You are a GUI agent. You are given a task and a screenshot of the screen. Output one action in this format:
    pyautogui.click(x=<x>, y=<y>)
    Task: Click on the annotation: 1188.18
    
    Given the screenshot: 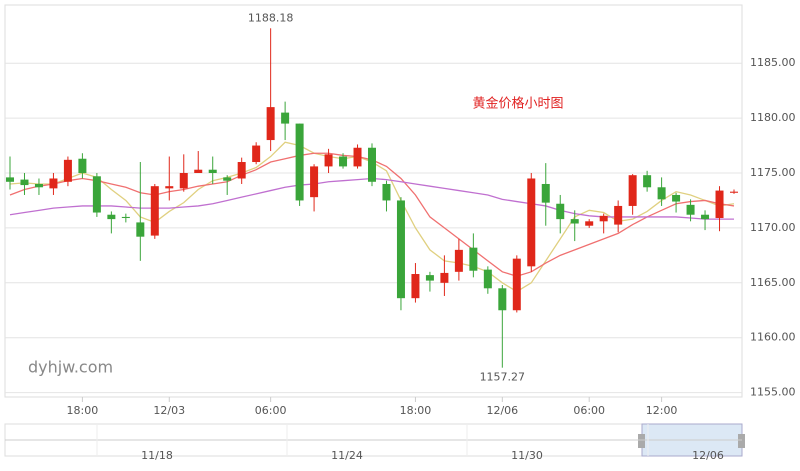 What is the action you would take?
    pyautogui.click(x=271, y=17)
    